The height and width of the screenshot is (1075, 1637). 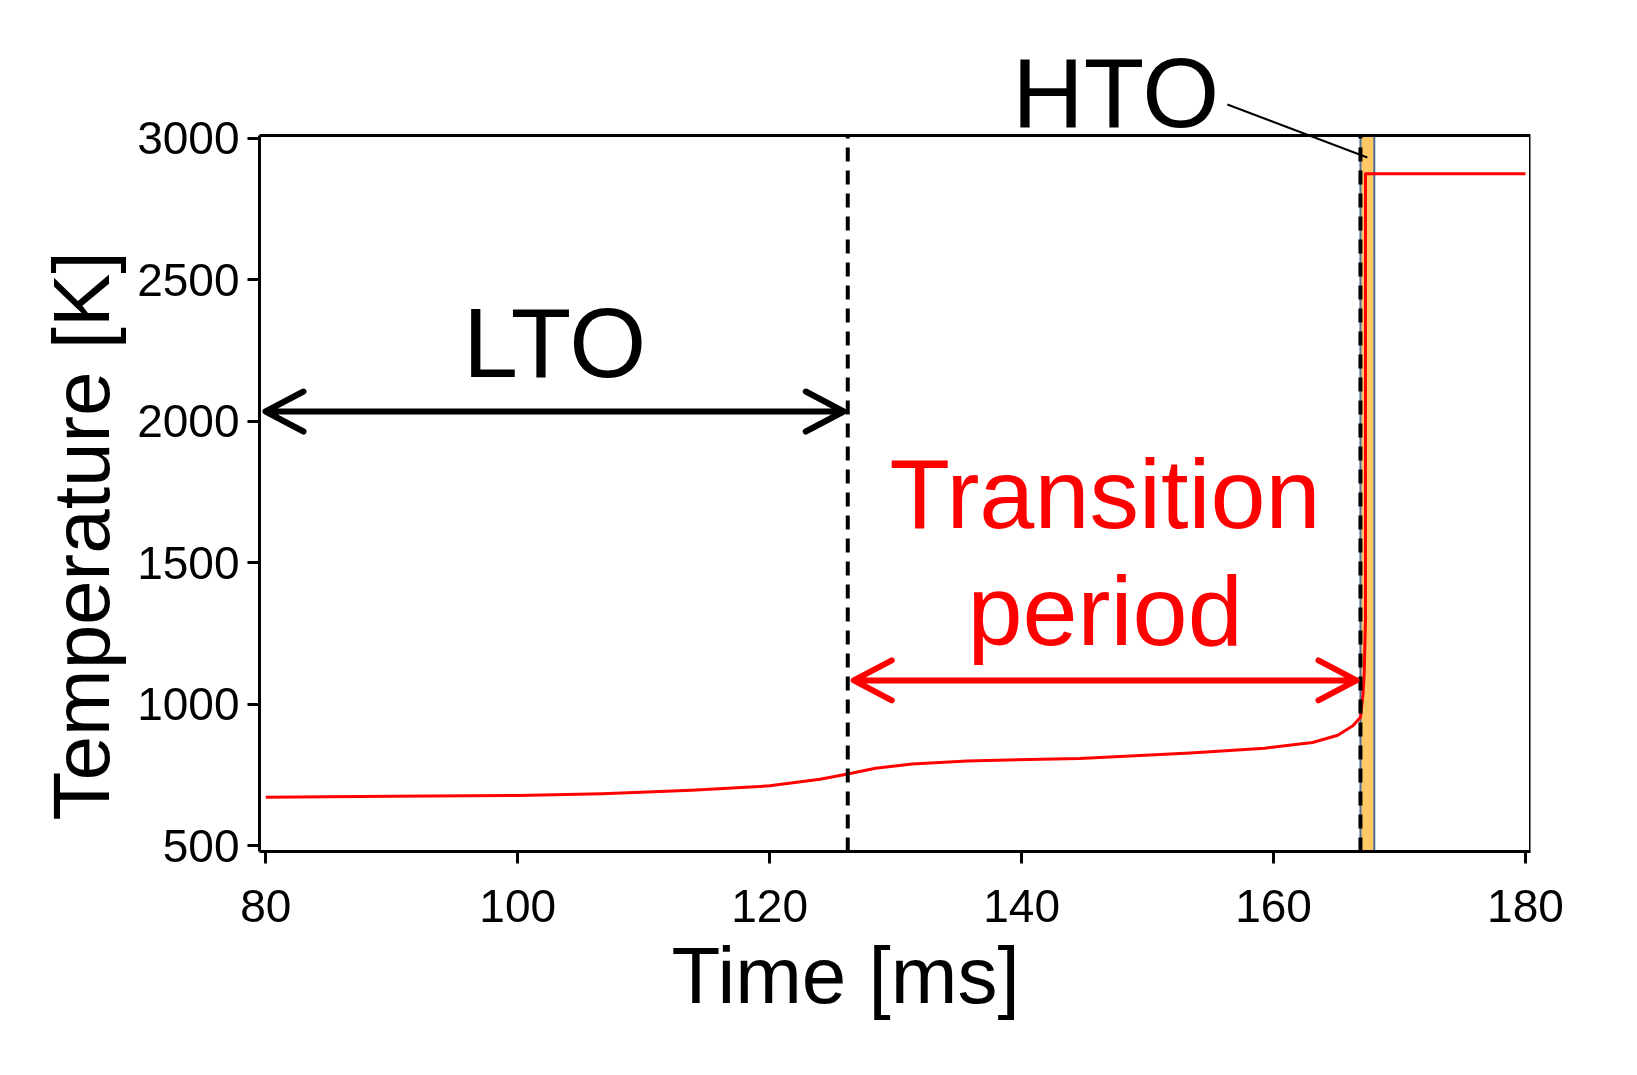 What do you see at coordinates (518, 905) in the screenshot?
I see `x-tick-label: 100` at bounding box center [518, 905].